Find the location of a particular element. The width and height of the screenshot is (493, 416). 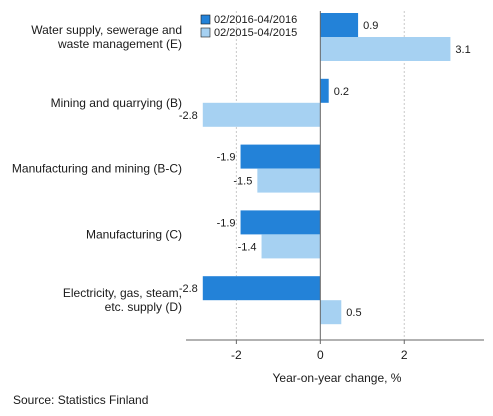

tick-label: -2 is located at coordinates (236, 355).